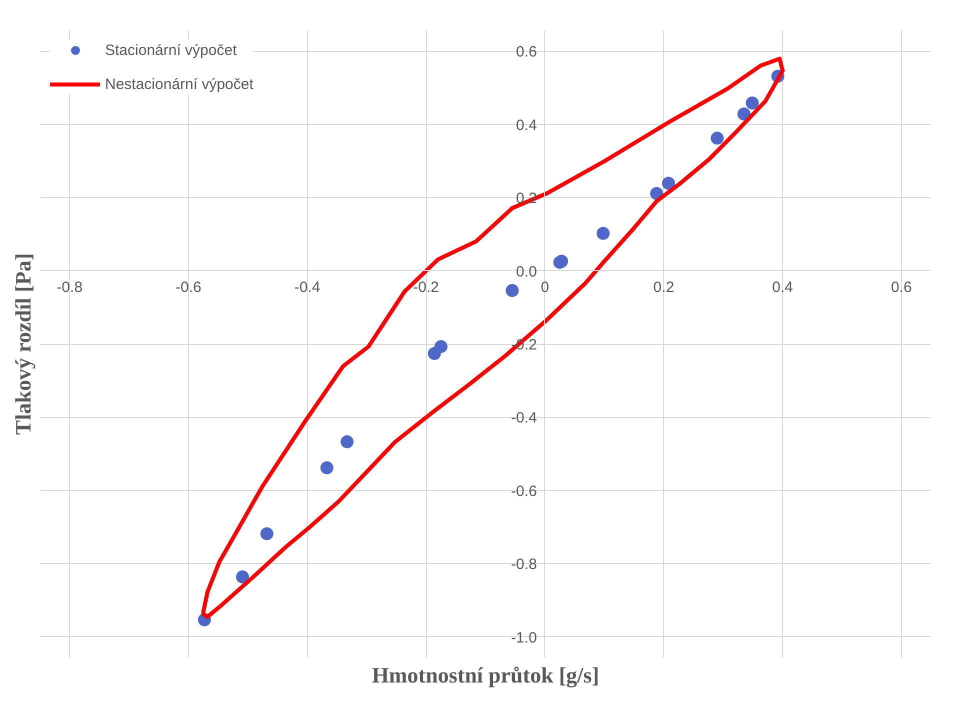 The image size is (979, 704). What do you see at coordinates (524, 418) in the screenshot?
I see `y-tick-label: -0.4` at bounding box center [524, 418].